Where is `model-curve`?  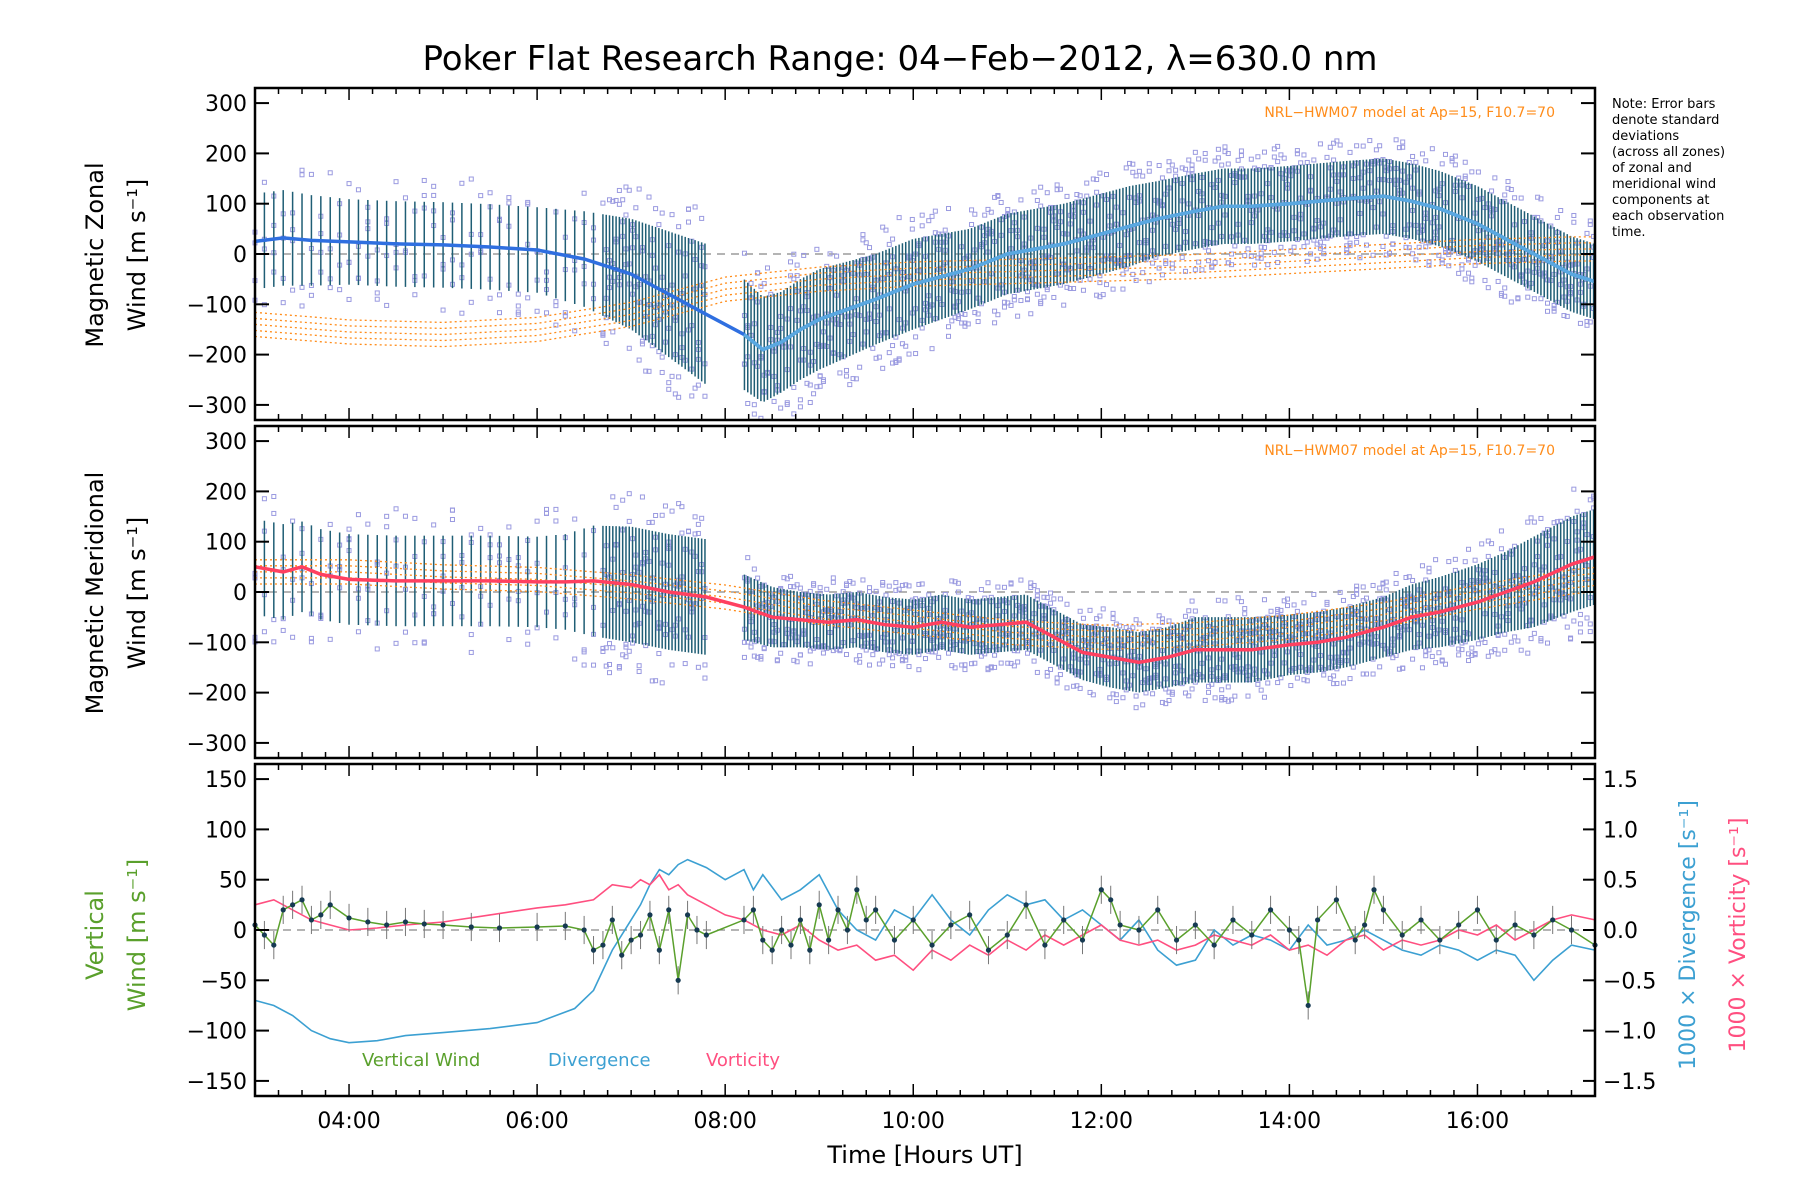
model-curve is located at coordinates (925, 598).